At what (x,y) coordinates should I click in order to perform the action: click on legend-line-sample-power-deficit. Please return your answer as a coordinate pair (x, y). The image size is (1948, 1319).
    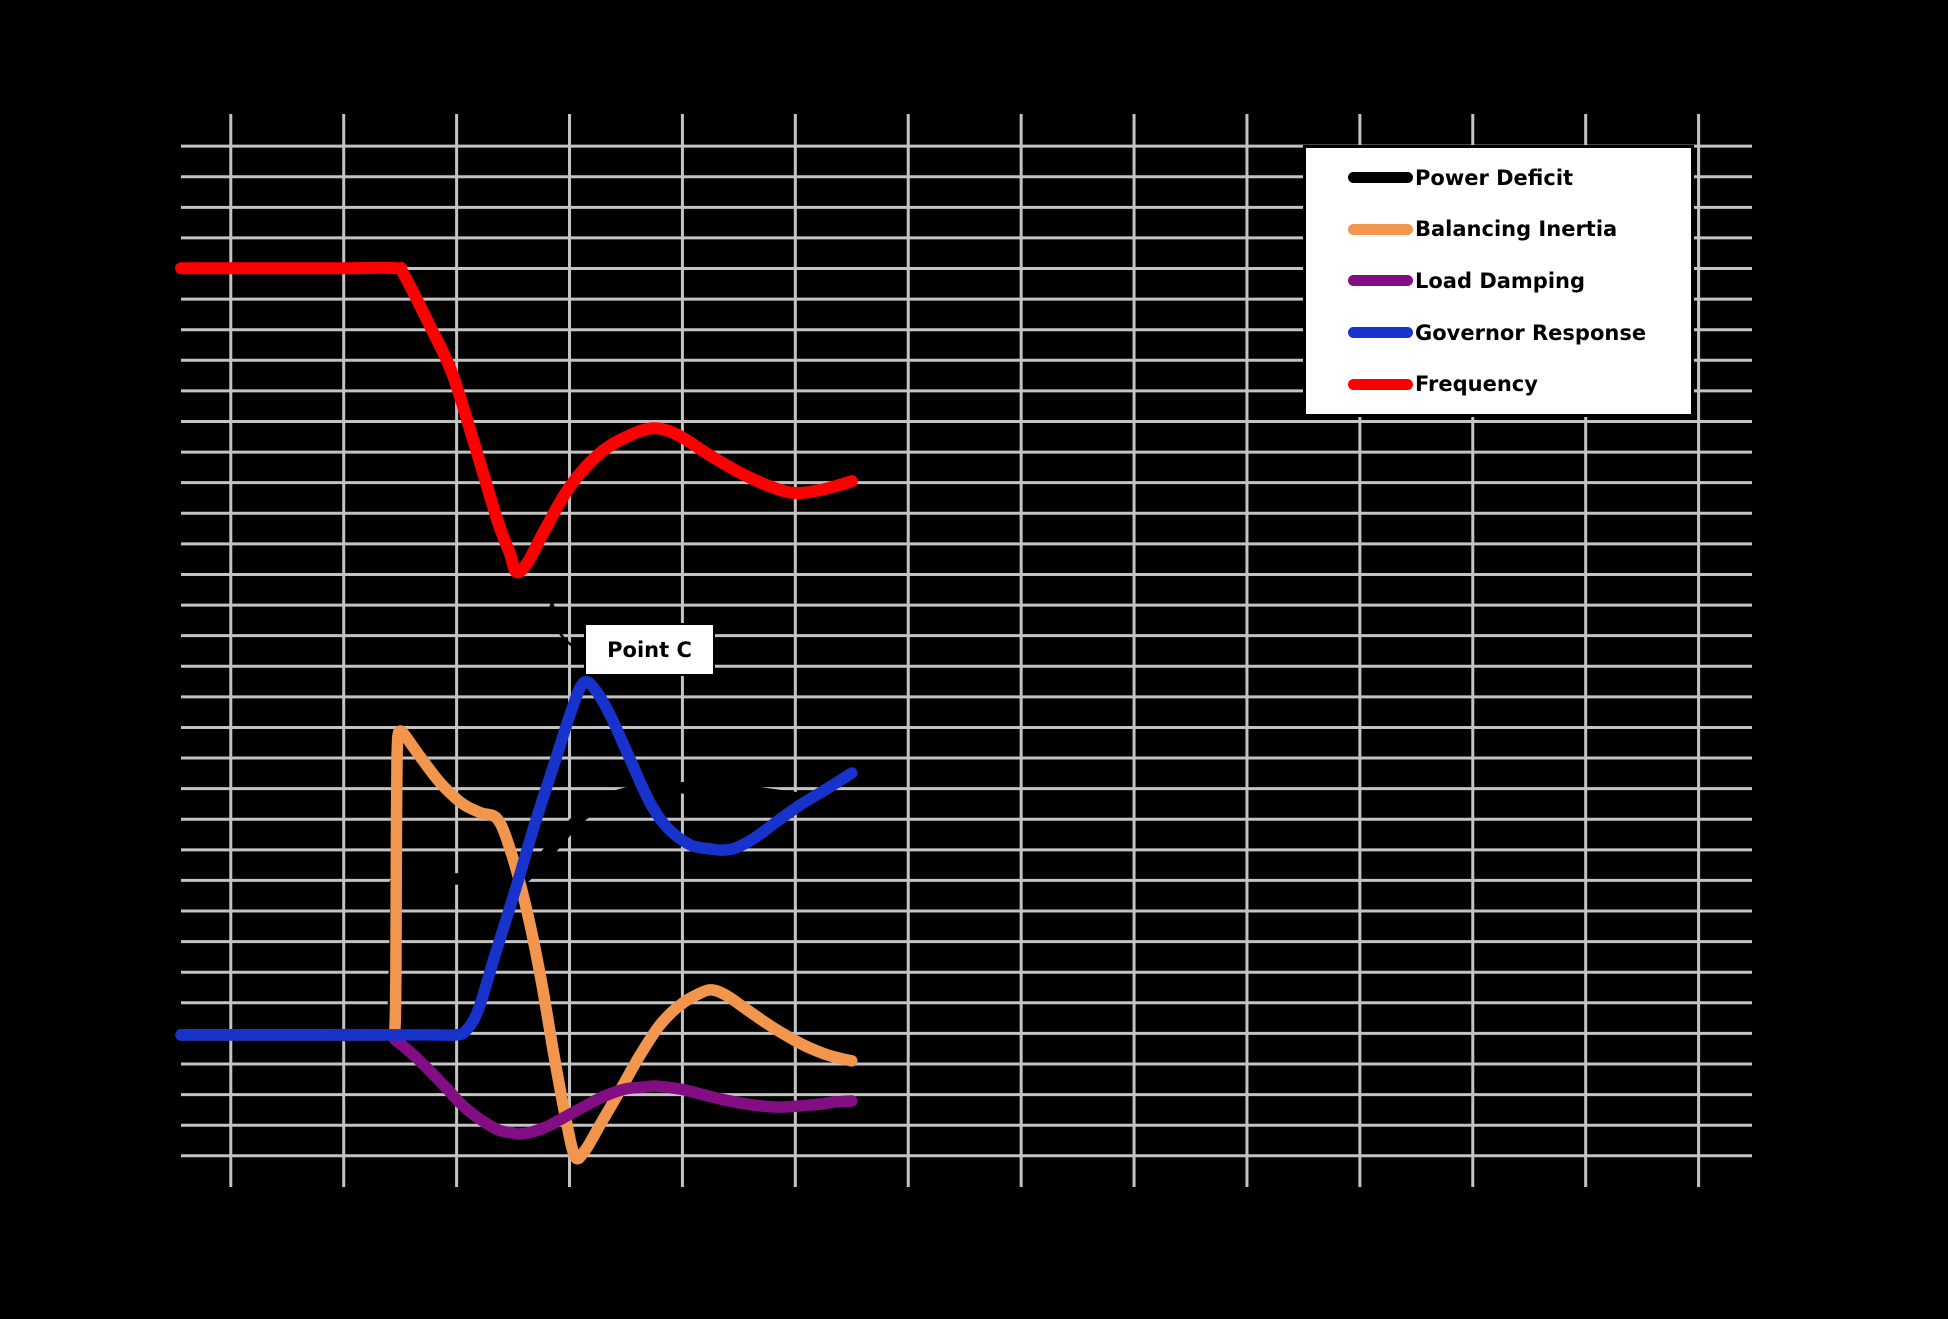
    Looking at the image, I should click on (1380, 178).